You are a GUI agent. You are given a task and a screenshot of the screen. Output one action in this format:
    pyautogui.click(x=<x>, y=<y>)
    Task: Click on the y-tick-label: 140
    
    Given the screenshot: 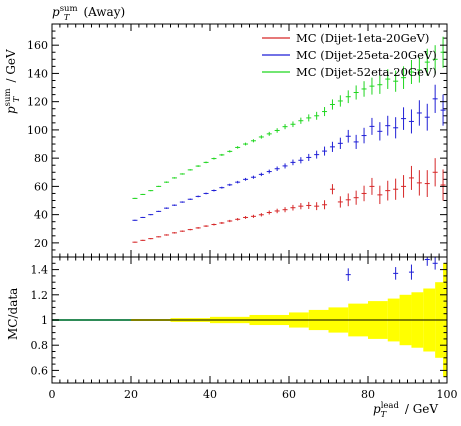 What is the action you would take?
    pyautogui.click(x=37, y=73)
    